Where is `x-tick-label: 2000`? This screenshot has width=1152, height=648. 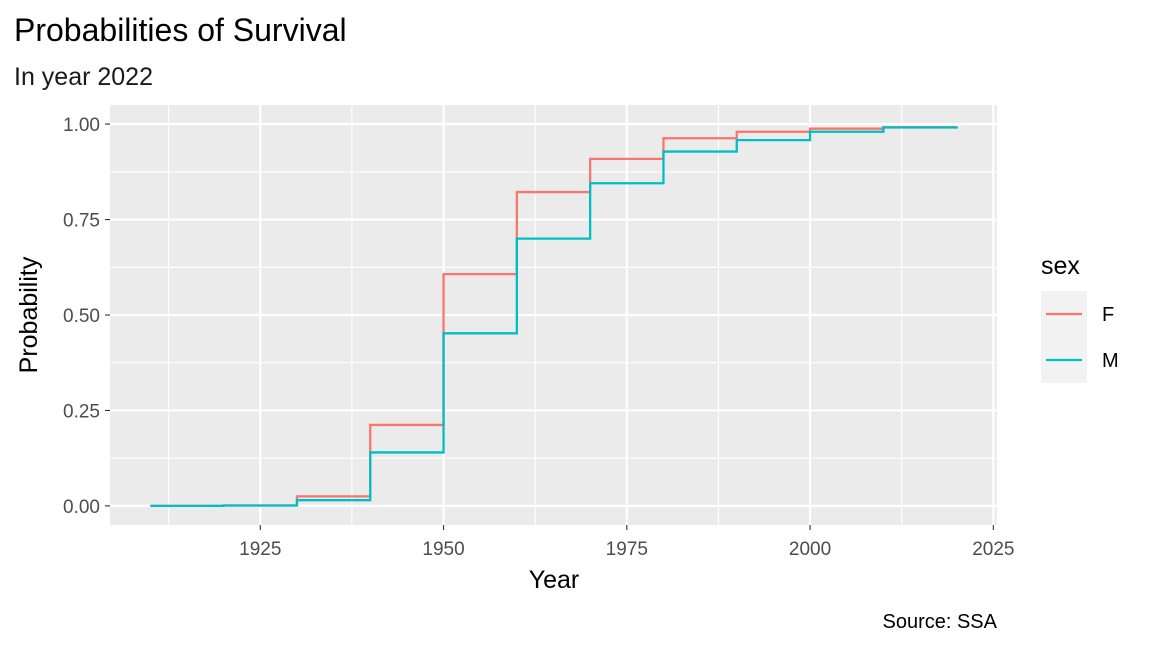 x-tick-label: 2000 is located at coordinates (810, 549).